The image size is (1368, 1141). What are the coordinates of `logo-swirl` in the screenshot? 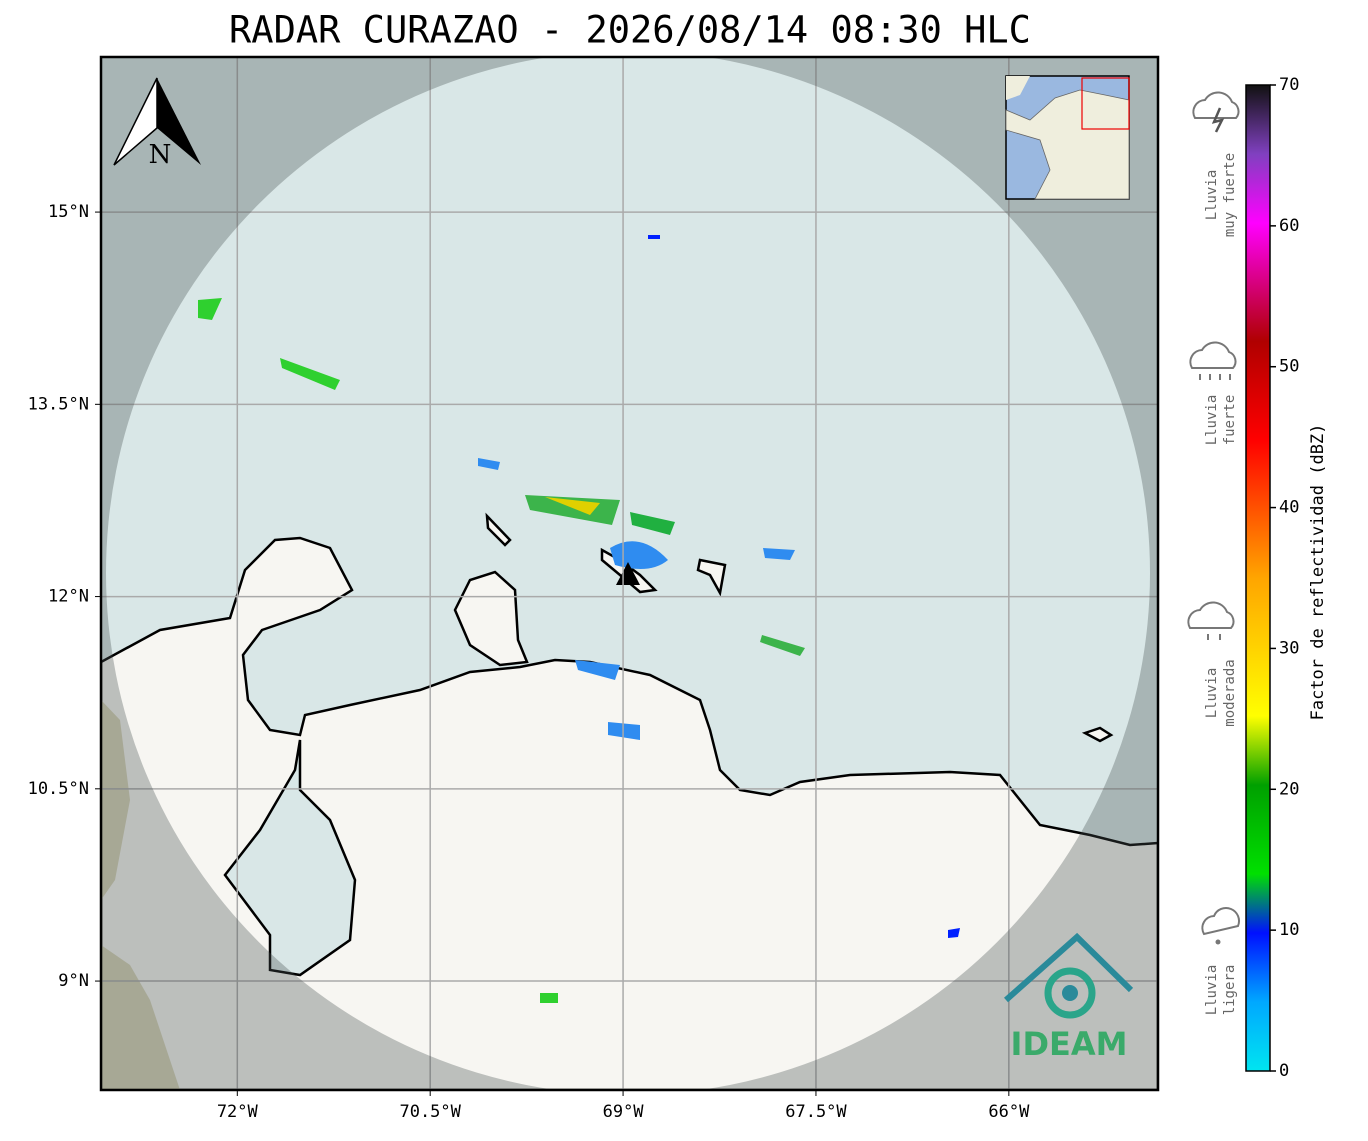 It's located at (1070, 993).